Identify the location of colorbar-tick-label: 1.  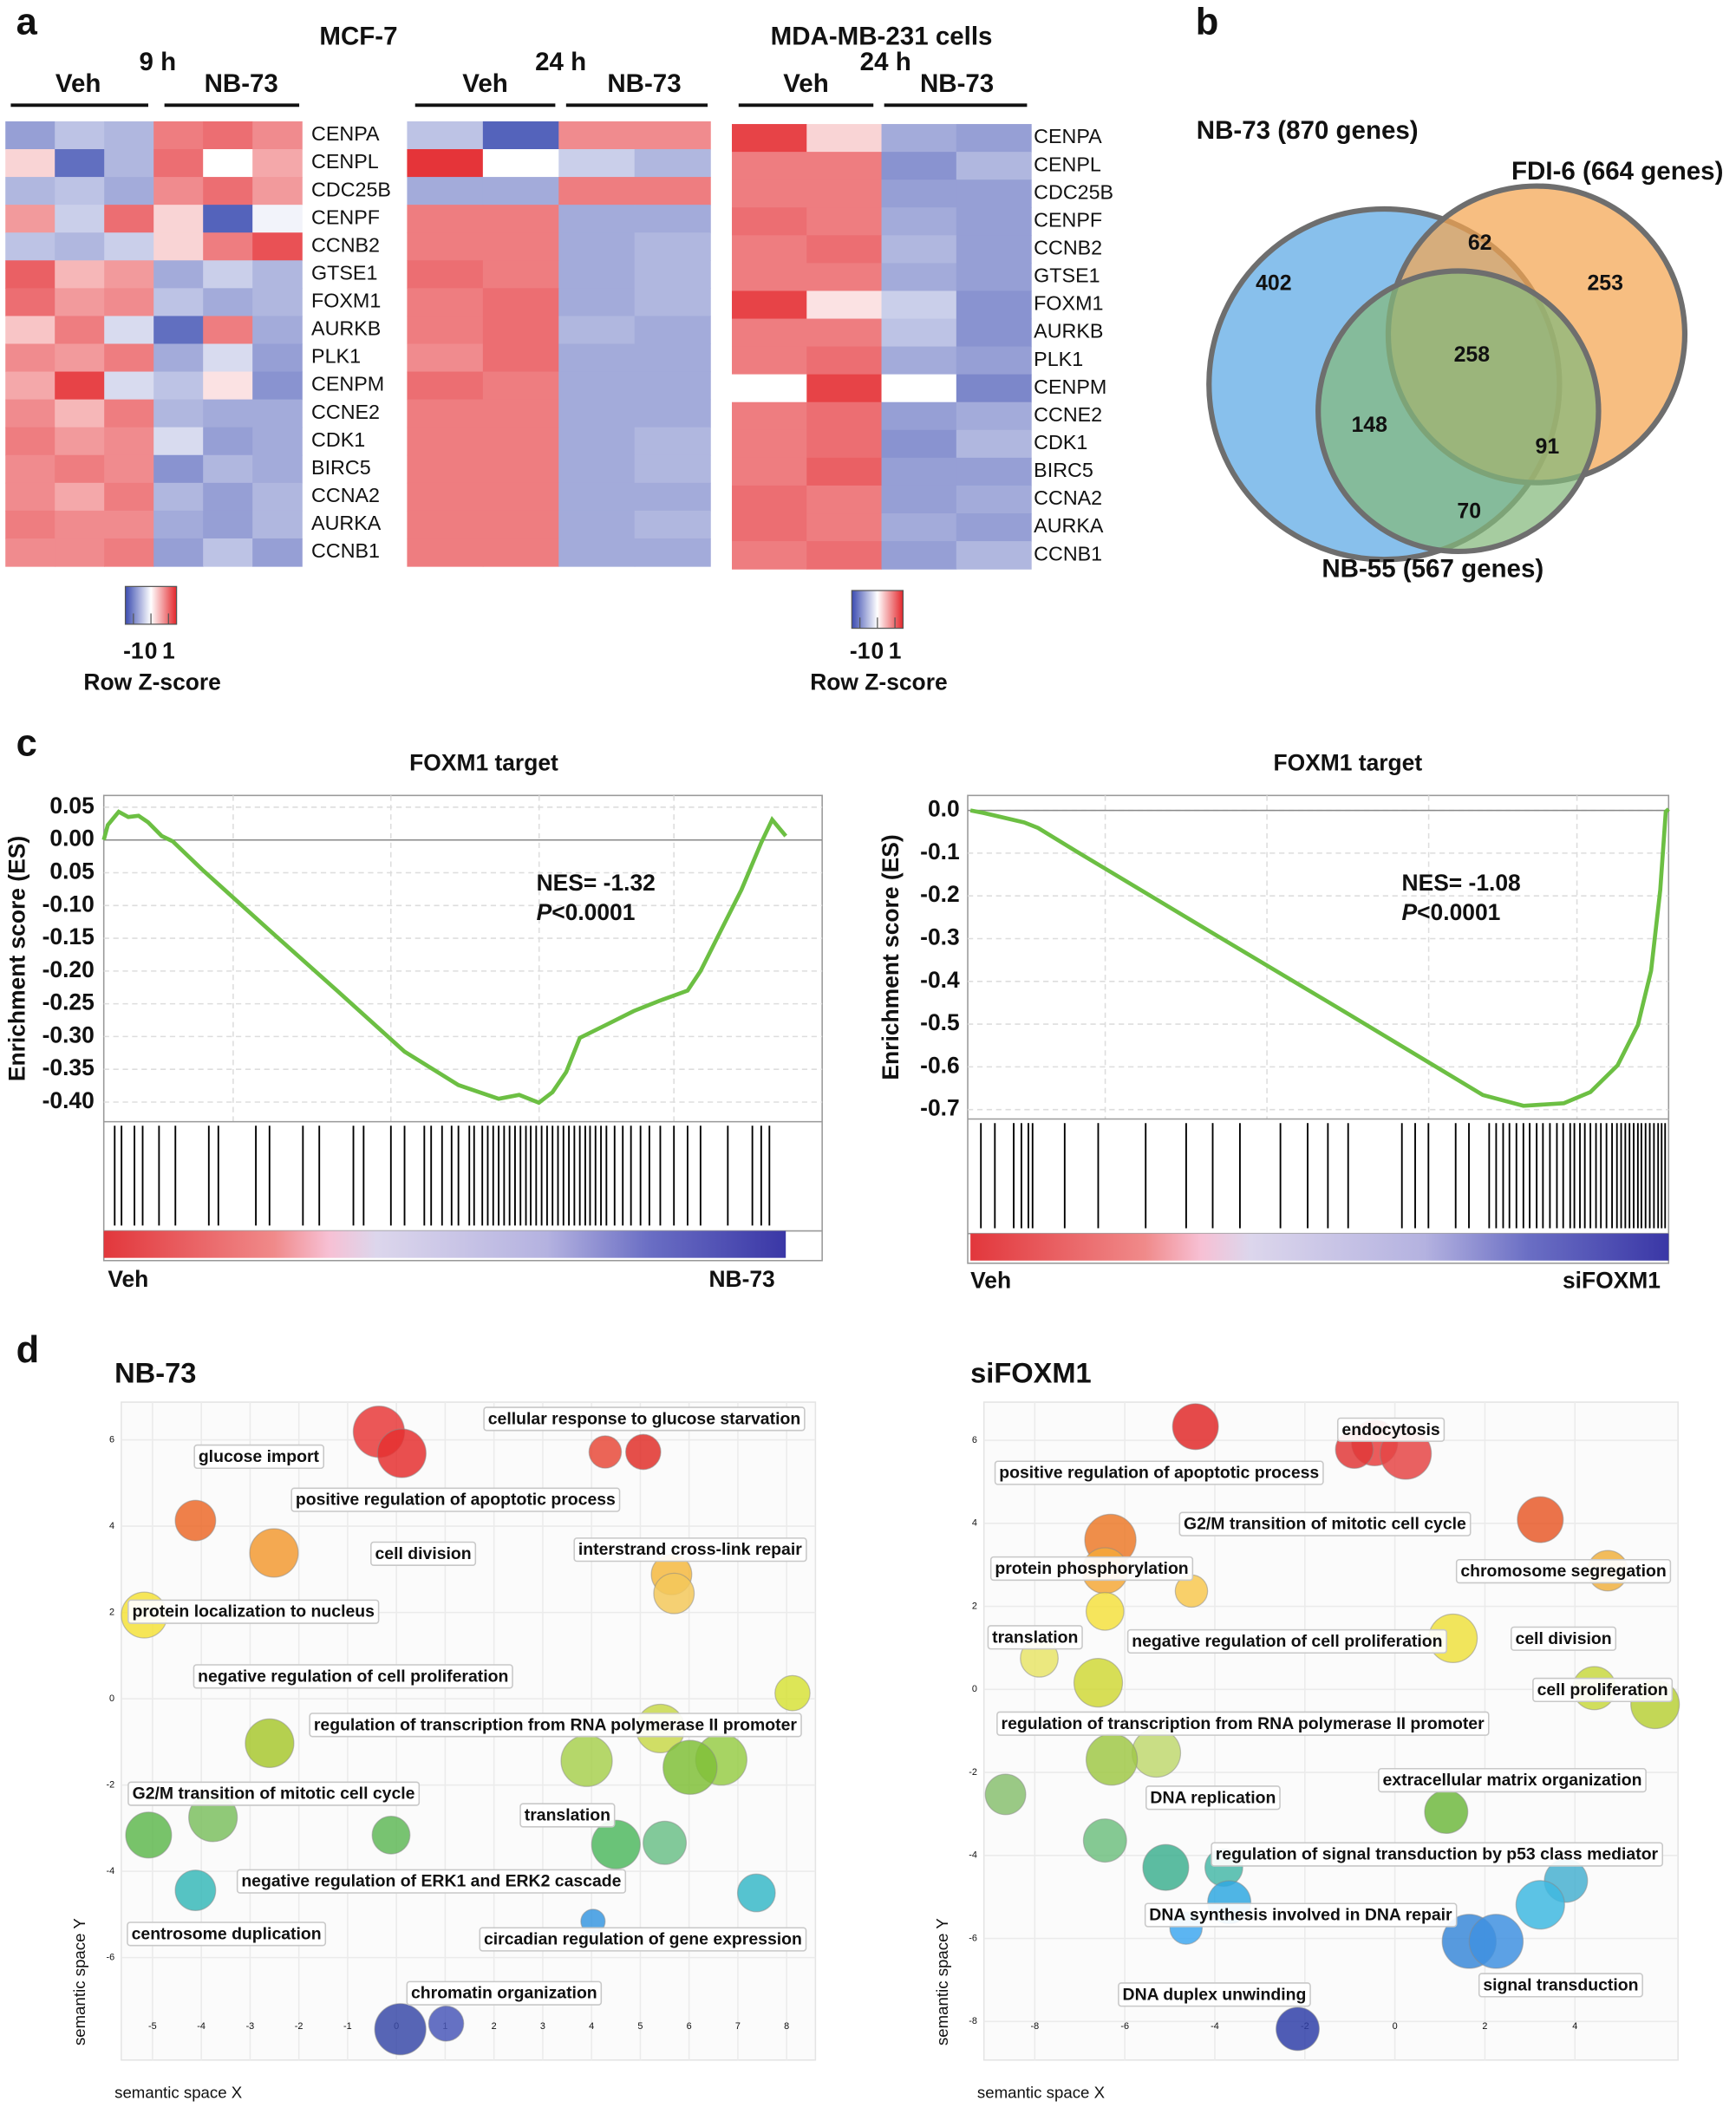
(896, 651).